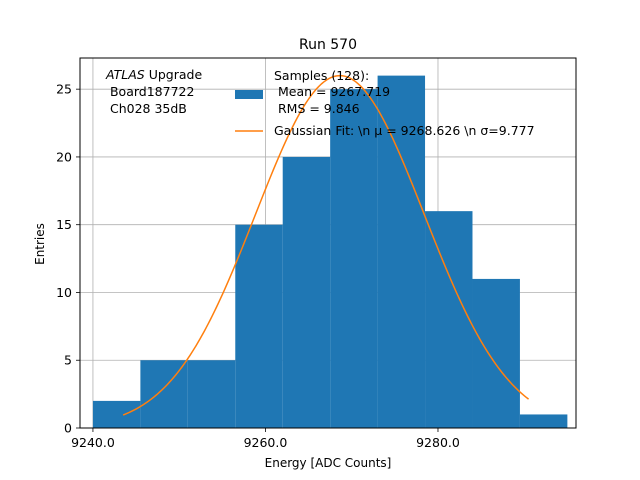 This screenshot has height=480, width=640. What do you see at coordinates (438, 442) in the screenshot?
I see `x-tick-label-2: 9280.0` at bounding box center [438, 442].